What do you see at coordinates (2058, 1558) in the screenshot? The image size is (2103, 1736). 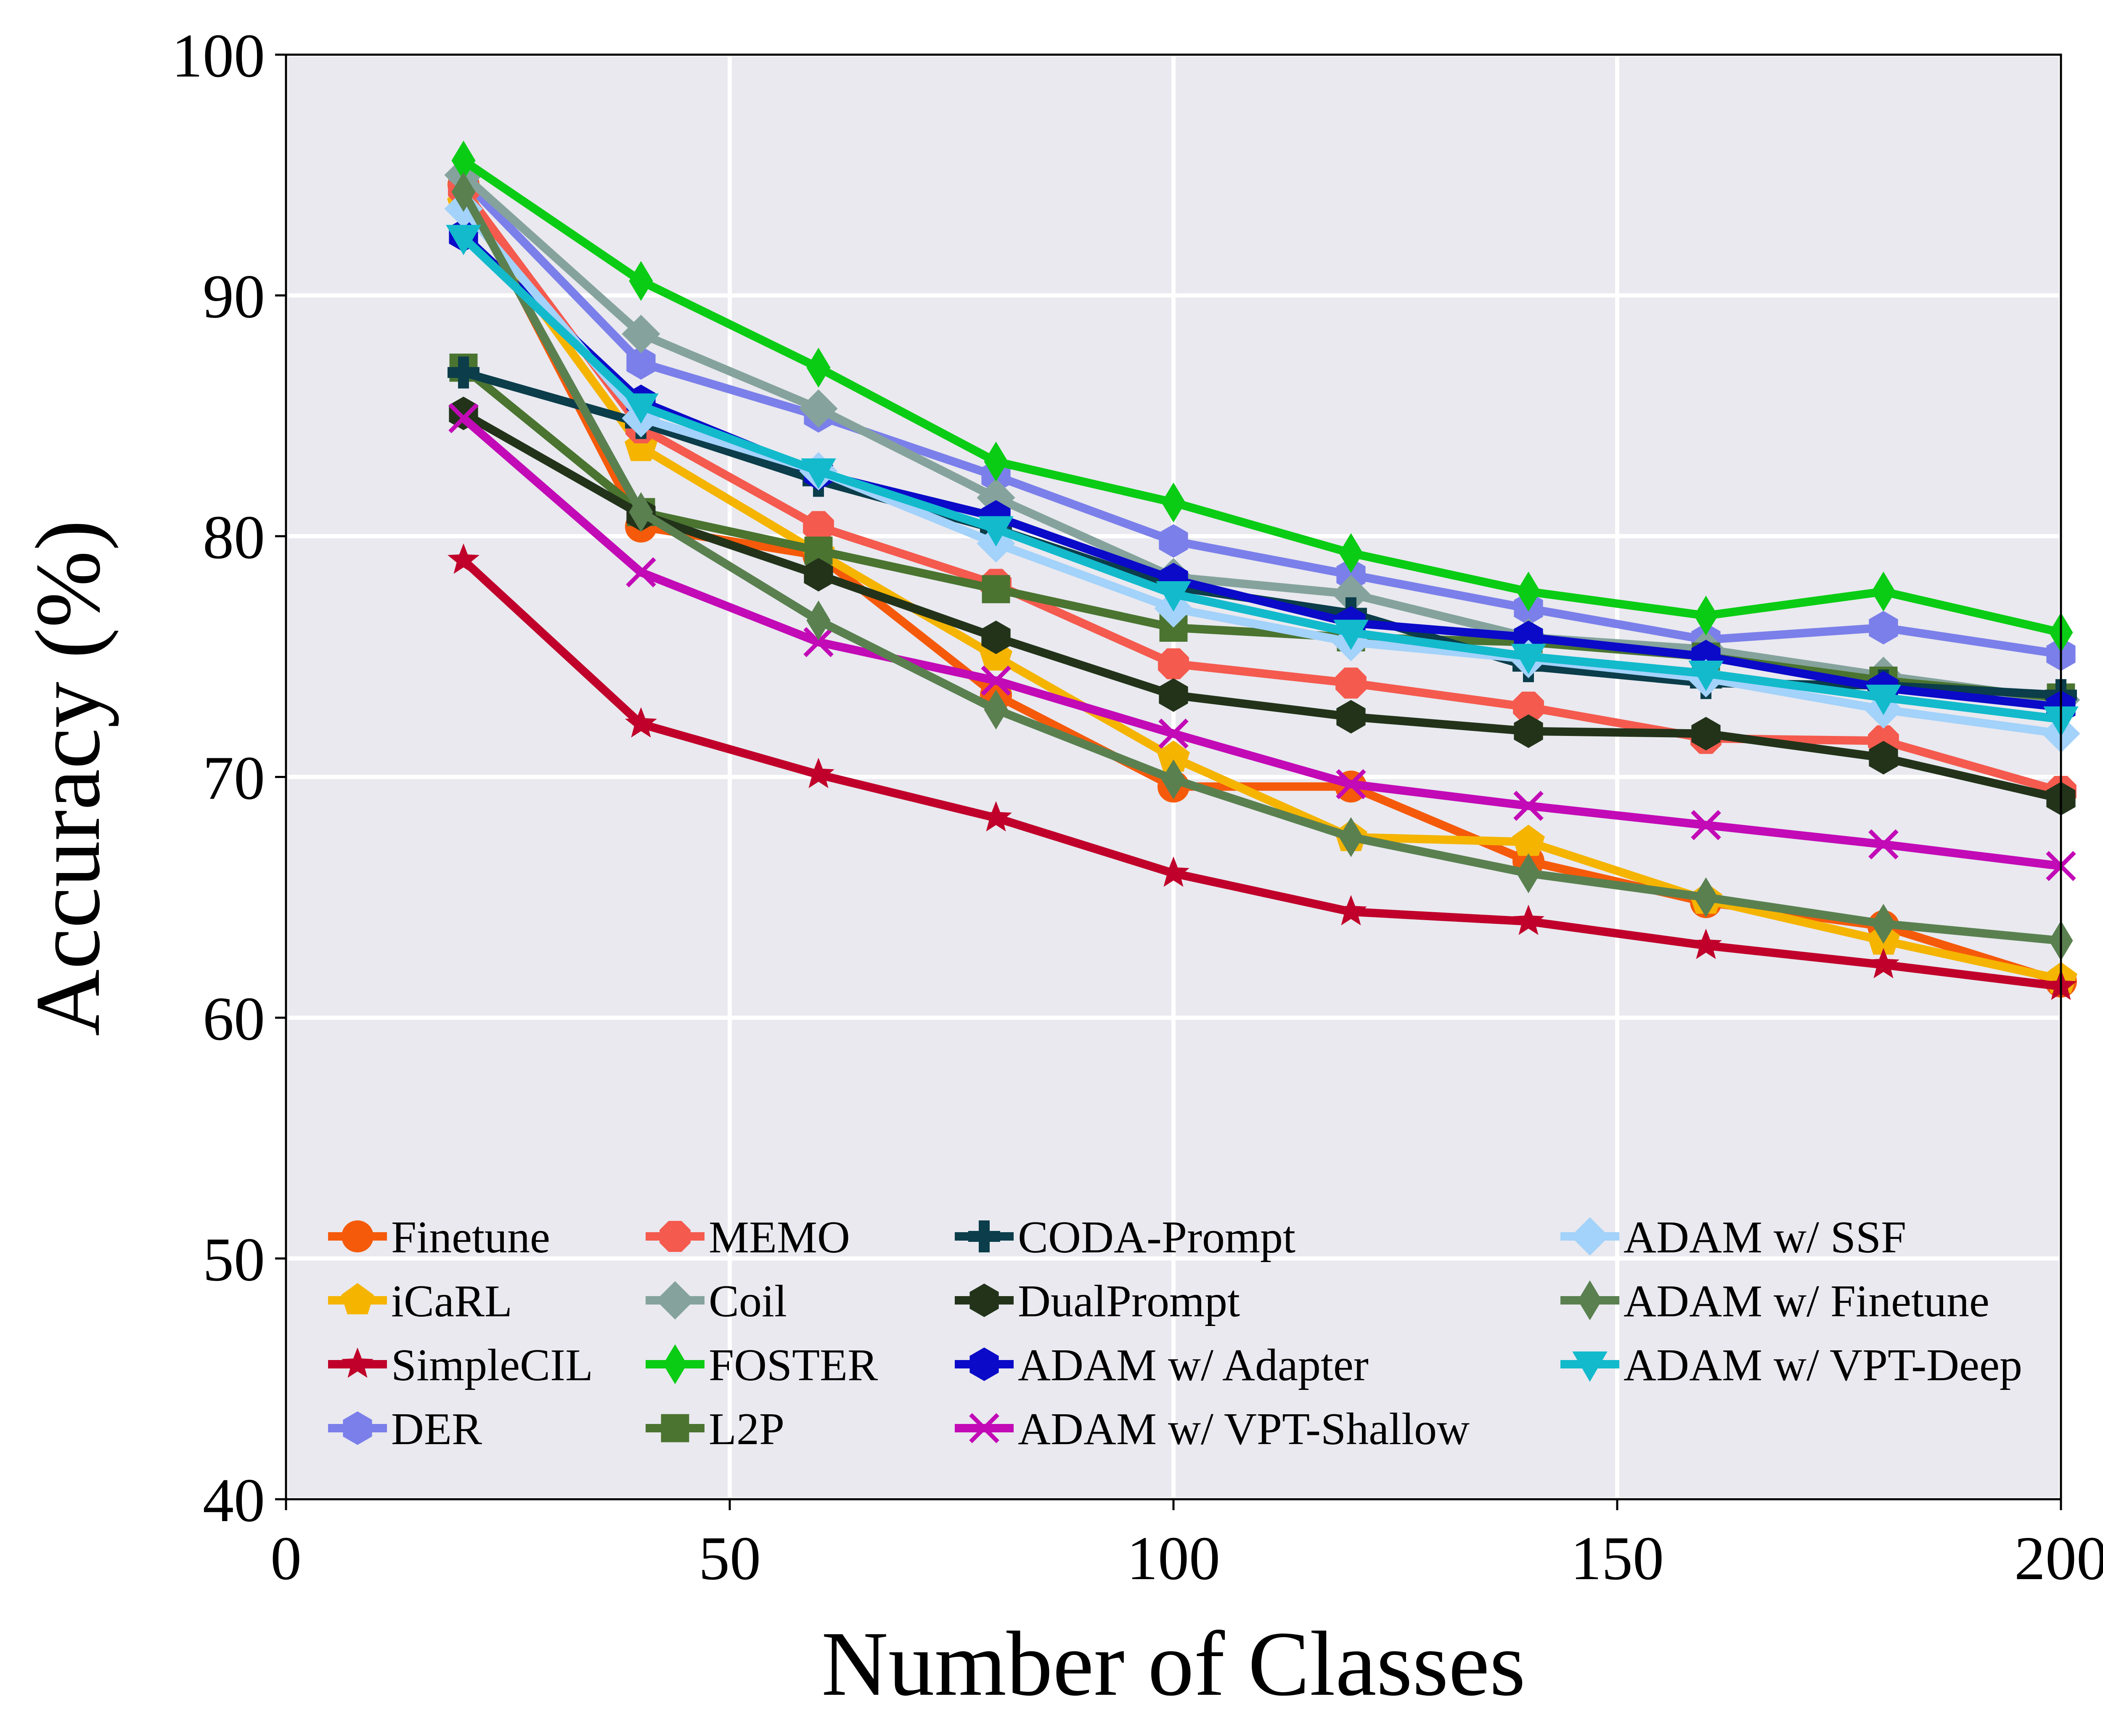 I see `x-tick-label: 200` at bounding box center [2058, 1558].